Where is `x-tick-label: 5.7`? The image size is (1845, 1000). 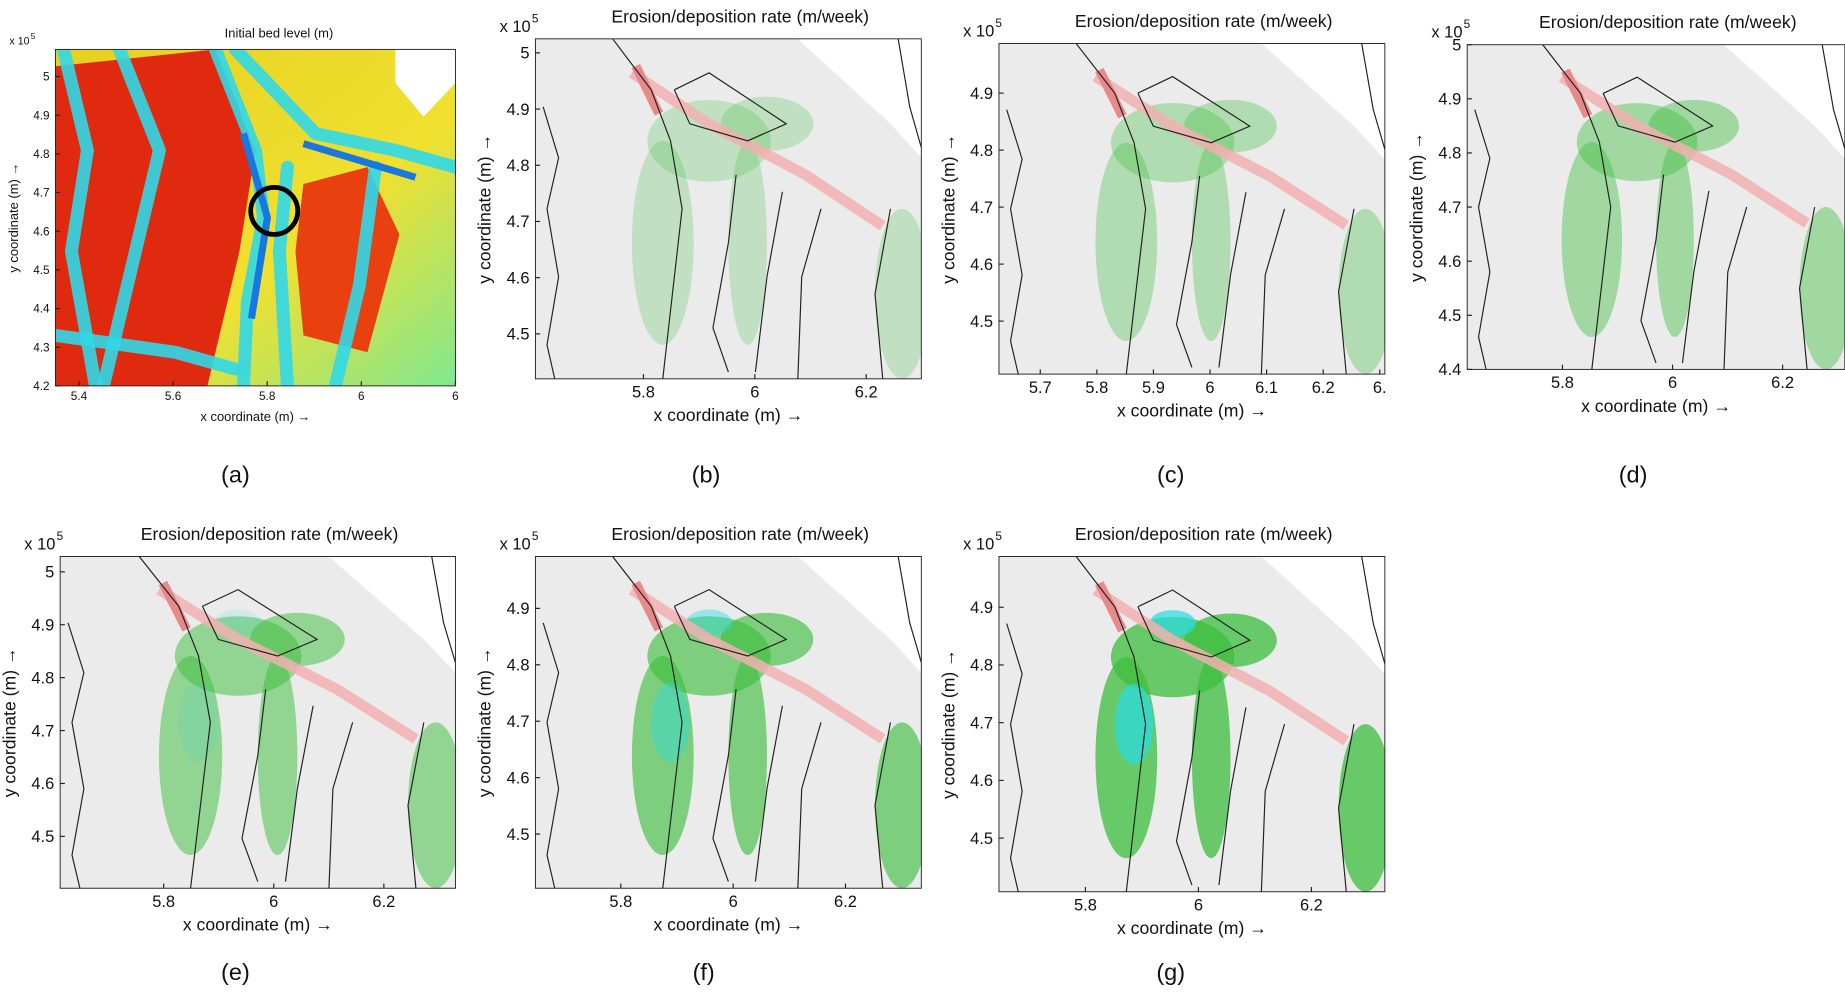 x-tick-label: 5.7 is located at coordinates (1040, 388).